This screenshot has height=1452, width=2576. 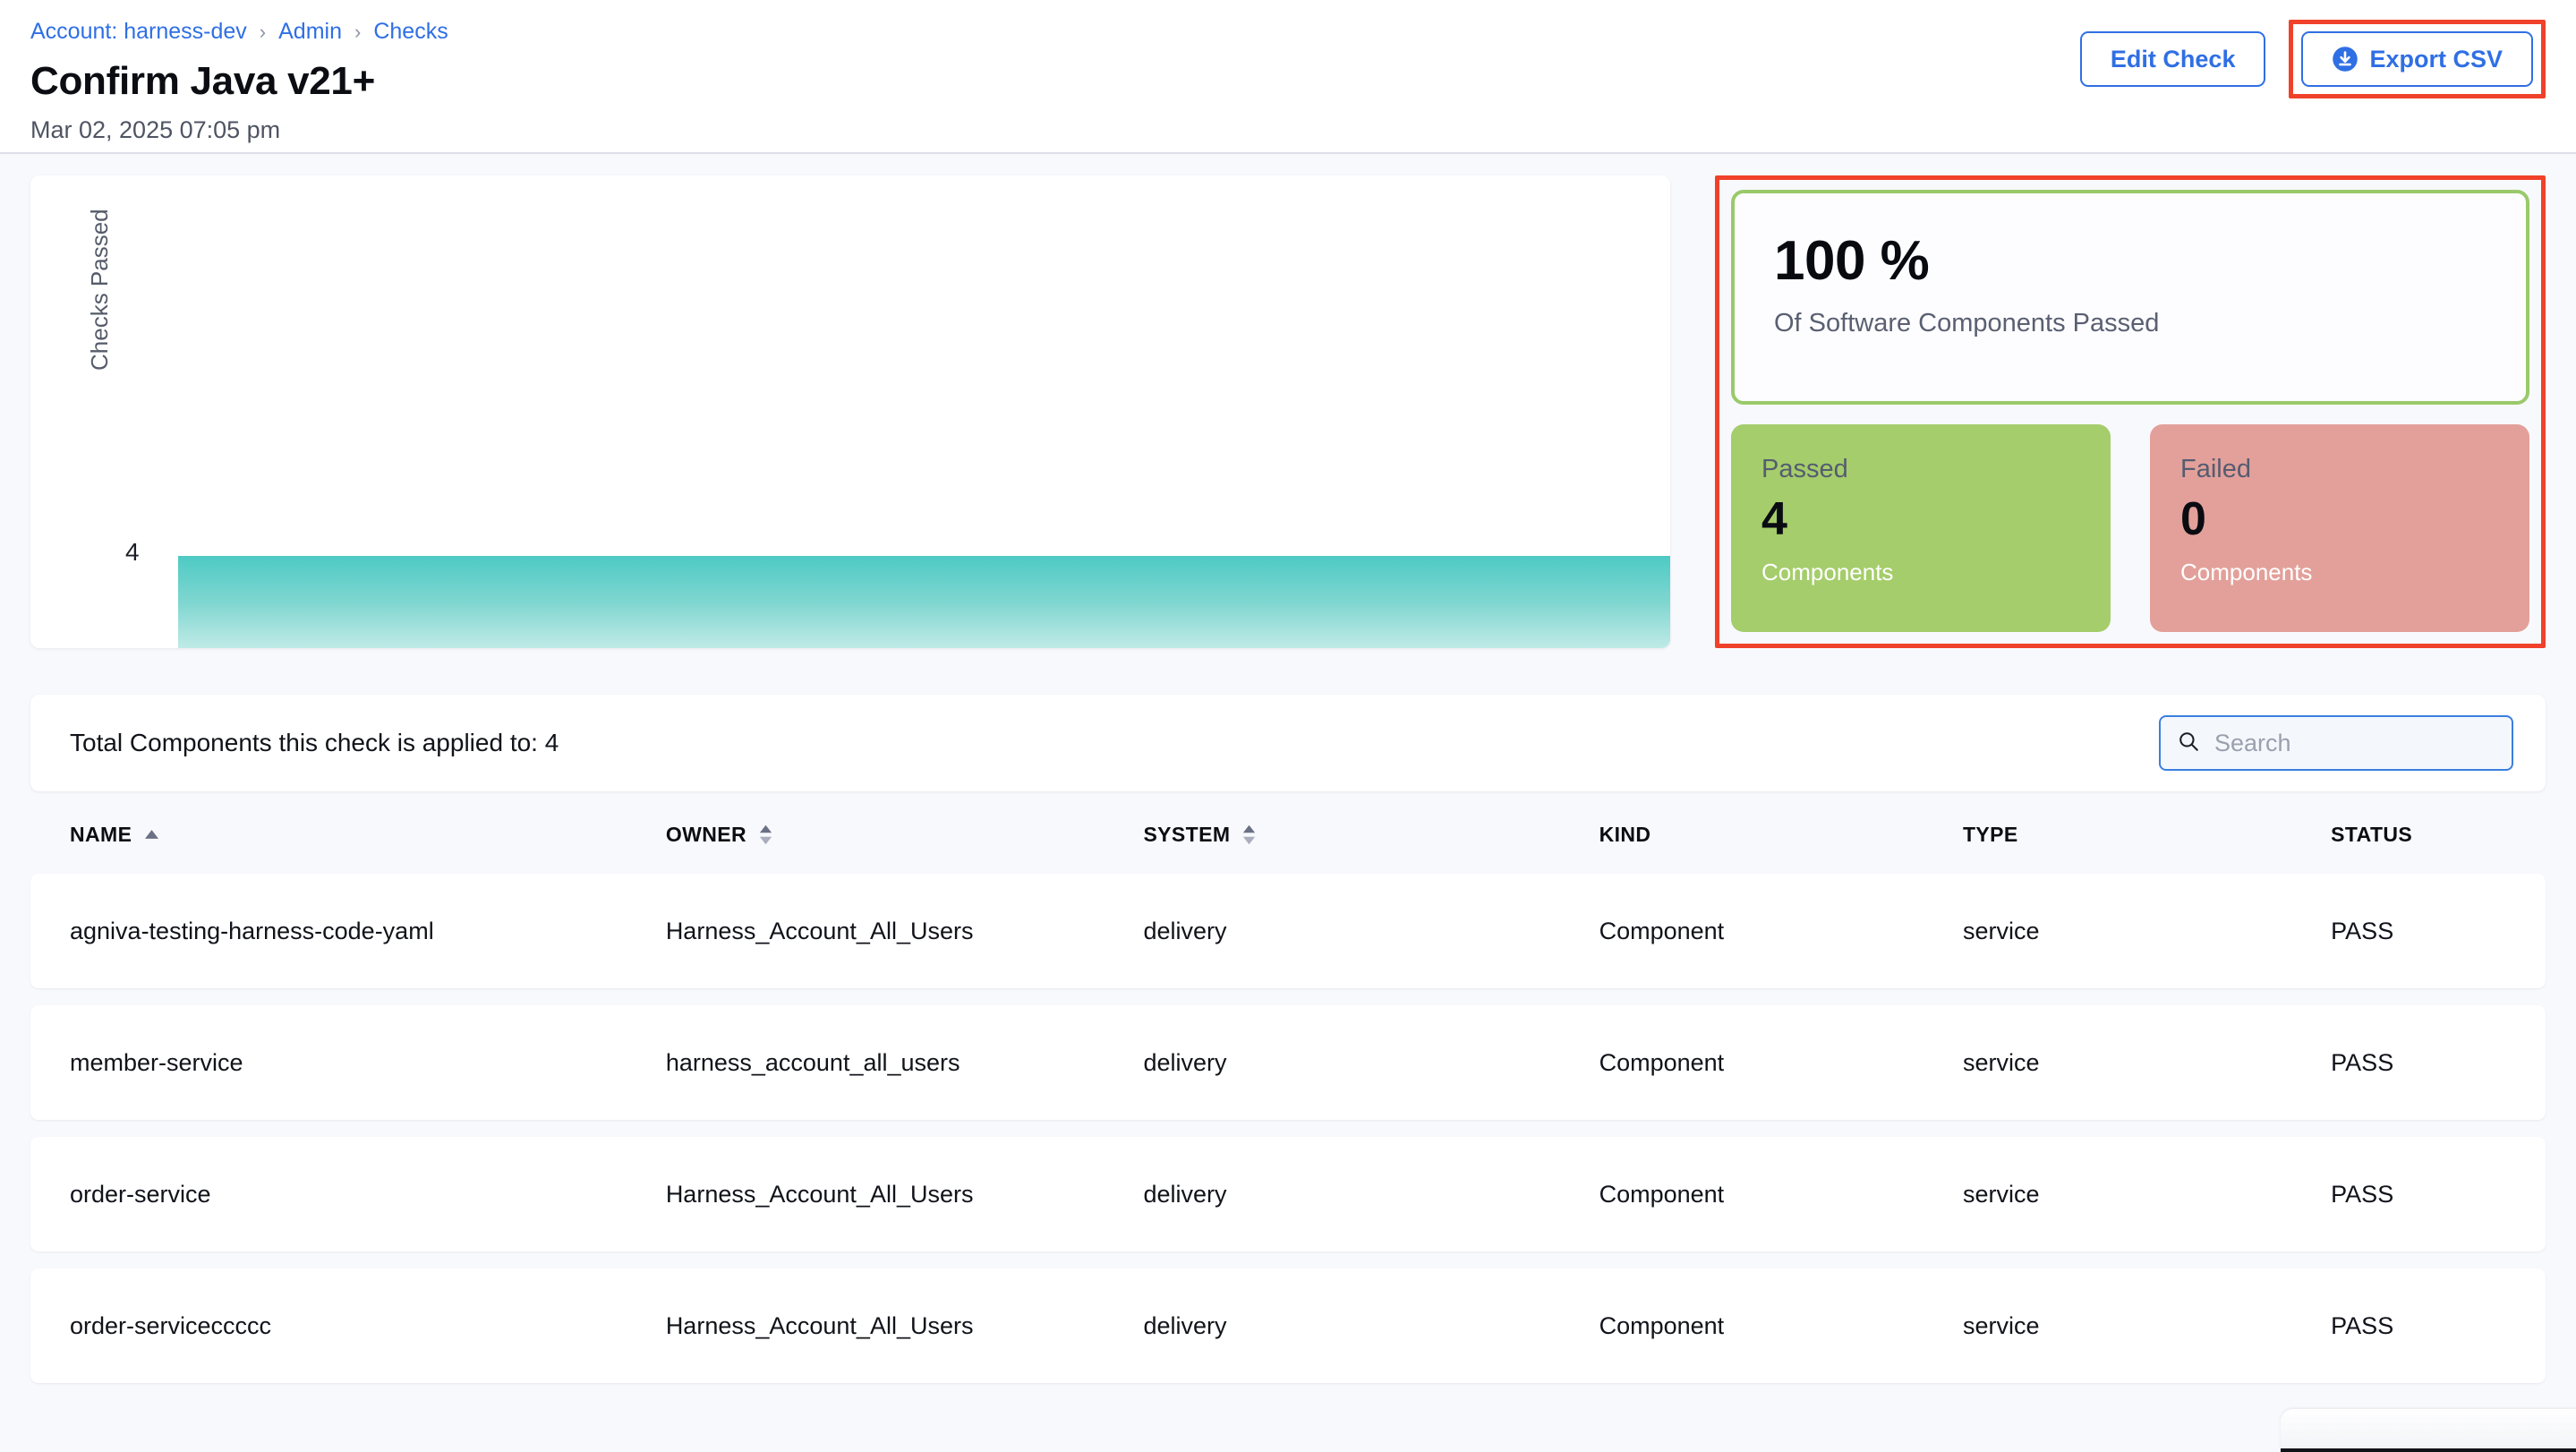 What do you see at coordinates (1804, 469) in the screenshot?
I see `passed-card-title: Passed` at bounding box center [1804, 469].